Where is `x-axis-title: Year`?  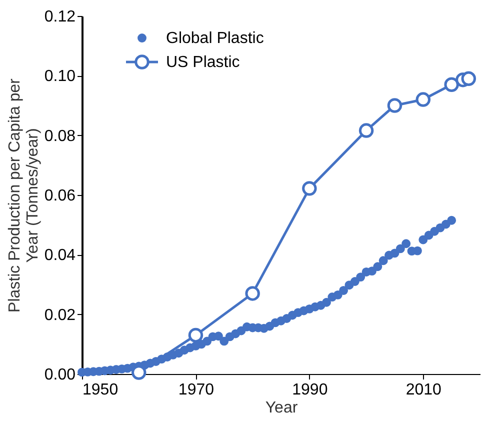
x-axis-title: Year is located at coordinates (281, 408).